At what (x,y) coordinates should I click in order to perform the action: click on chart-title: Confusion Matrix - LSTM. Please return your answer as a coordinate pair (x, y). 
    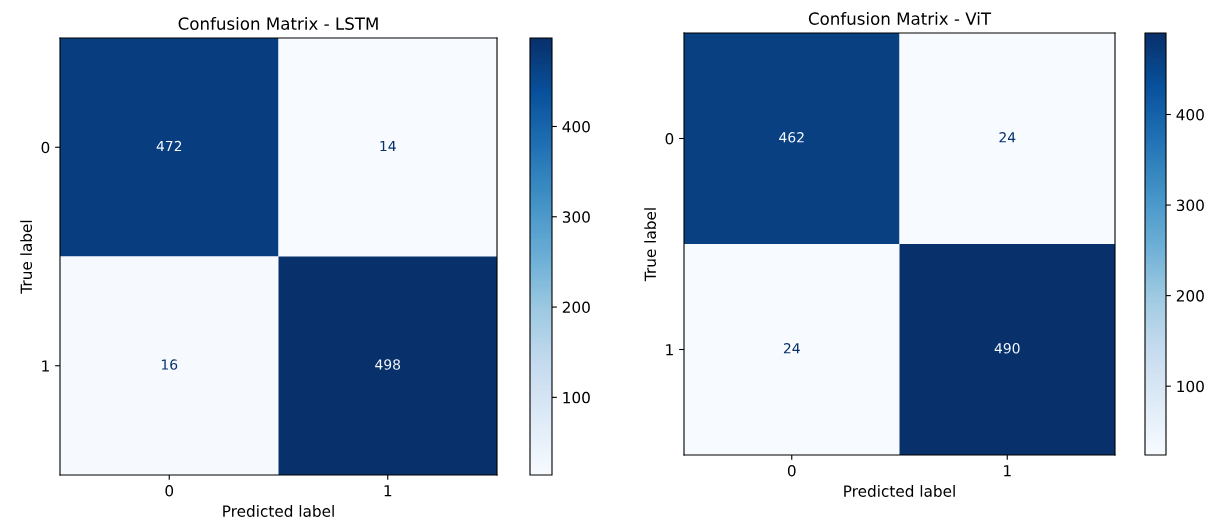
    Looking at the image, I should click on (278, 23).